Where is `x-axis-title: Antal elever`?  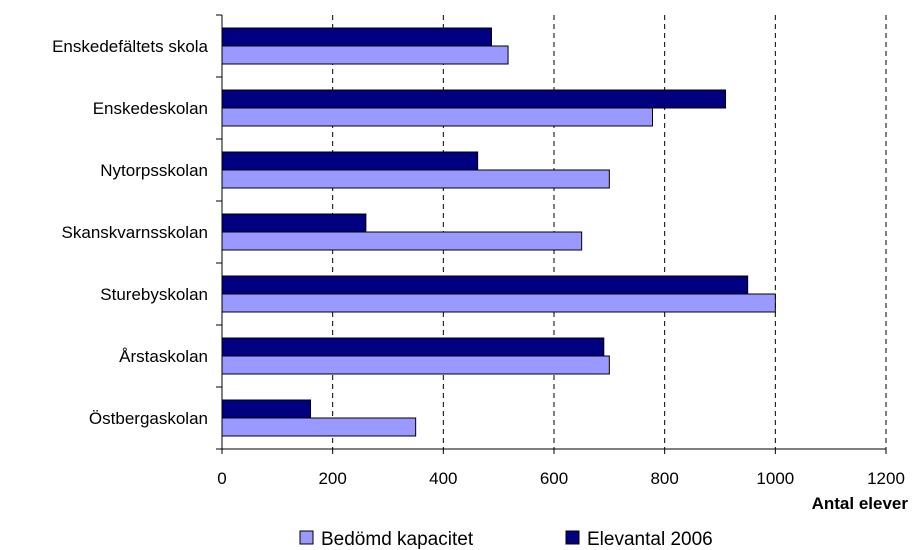 x-axis-title: Antal elever is located at coordinates (860, 503).